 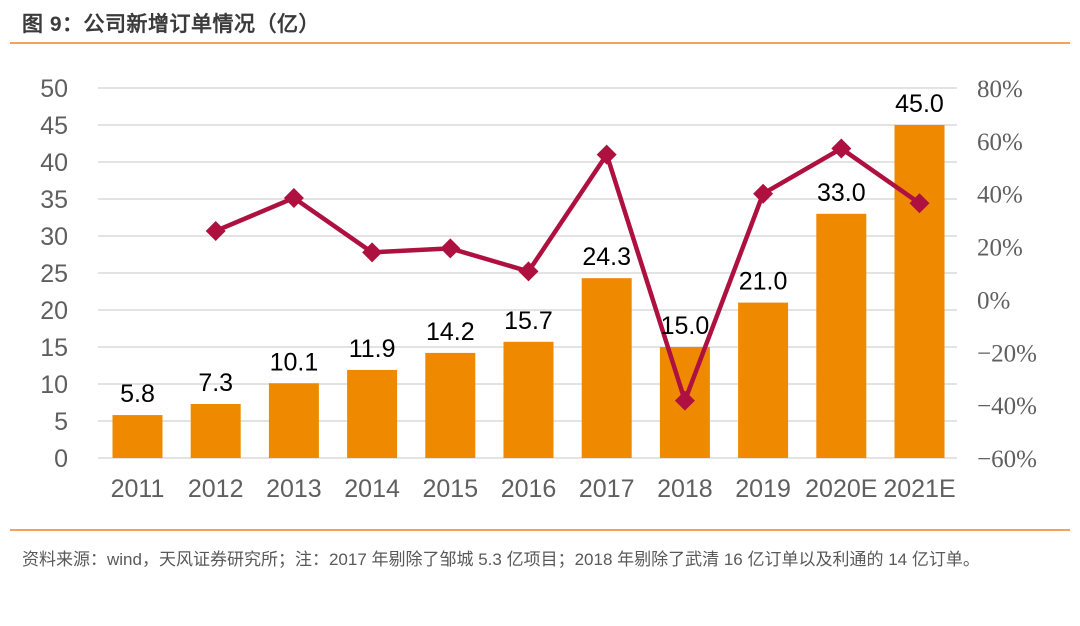 I want to click on bar-value-label: 7.3, so click(x=215, y=383).